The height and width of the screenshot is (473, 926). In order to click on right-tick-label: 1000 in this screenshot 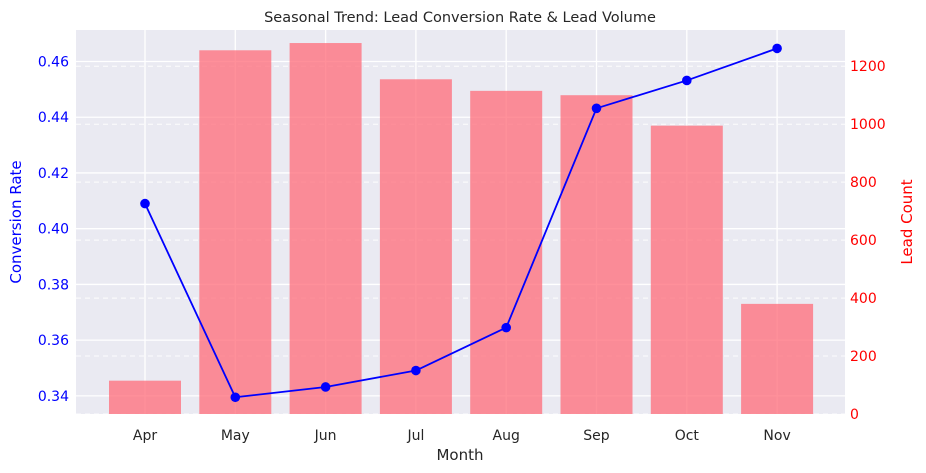, I will do `click(868, 125)`.